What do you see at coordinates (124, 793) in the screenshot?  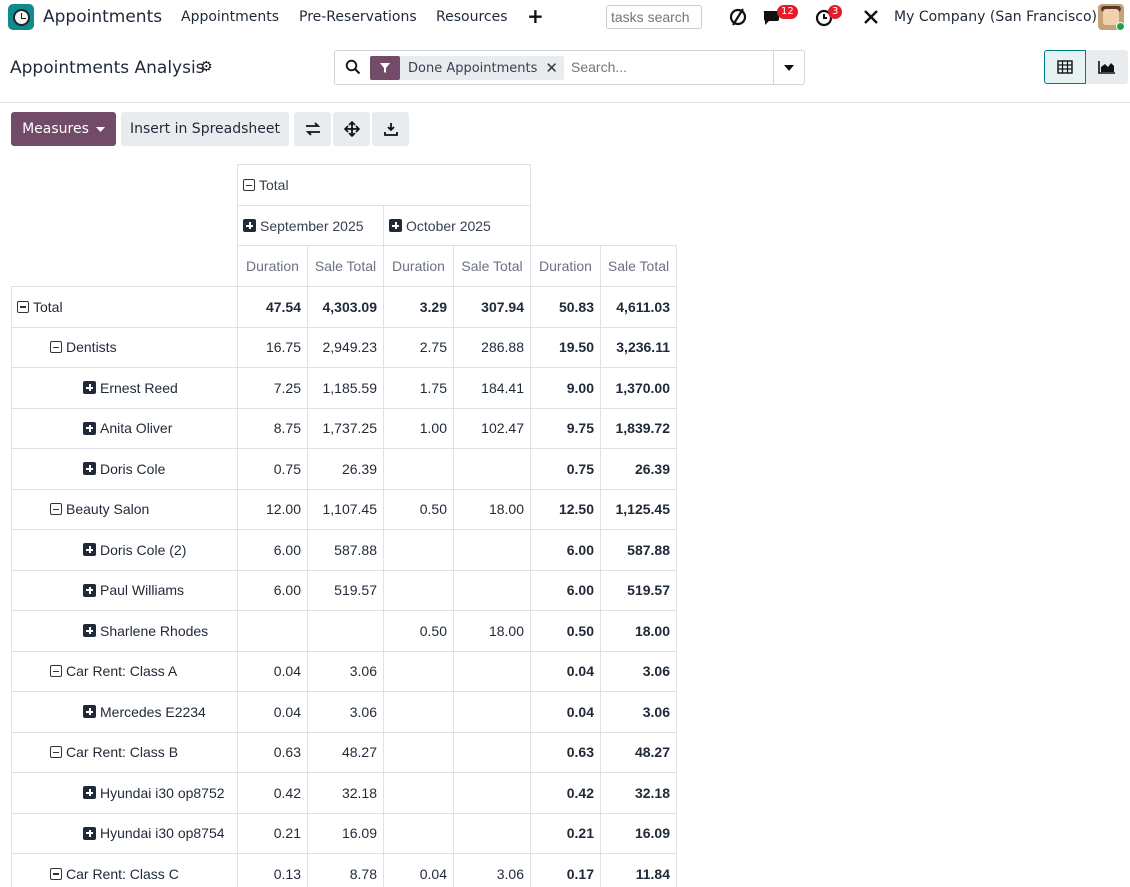 I see `row-header: Hyundai i30 op8752` at bounding box center [124, 793].